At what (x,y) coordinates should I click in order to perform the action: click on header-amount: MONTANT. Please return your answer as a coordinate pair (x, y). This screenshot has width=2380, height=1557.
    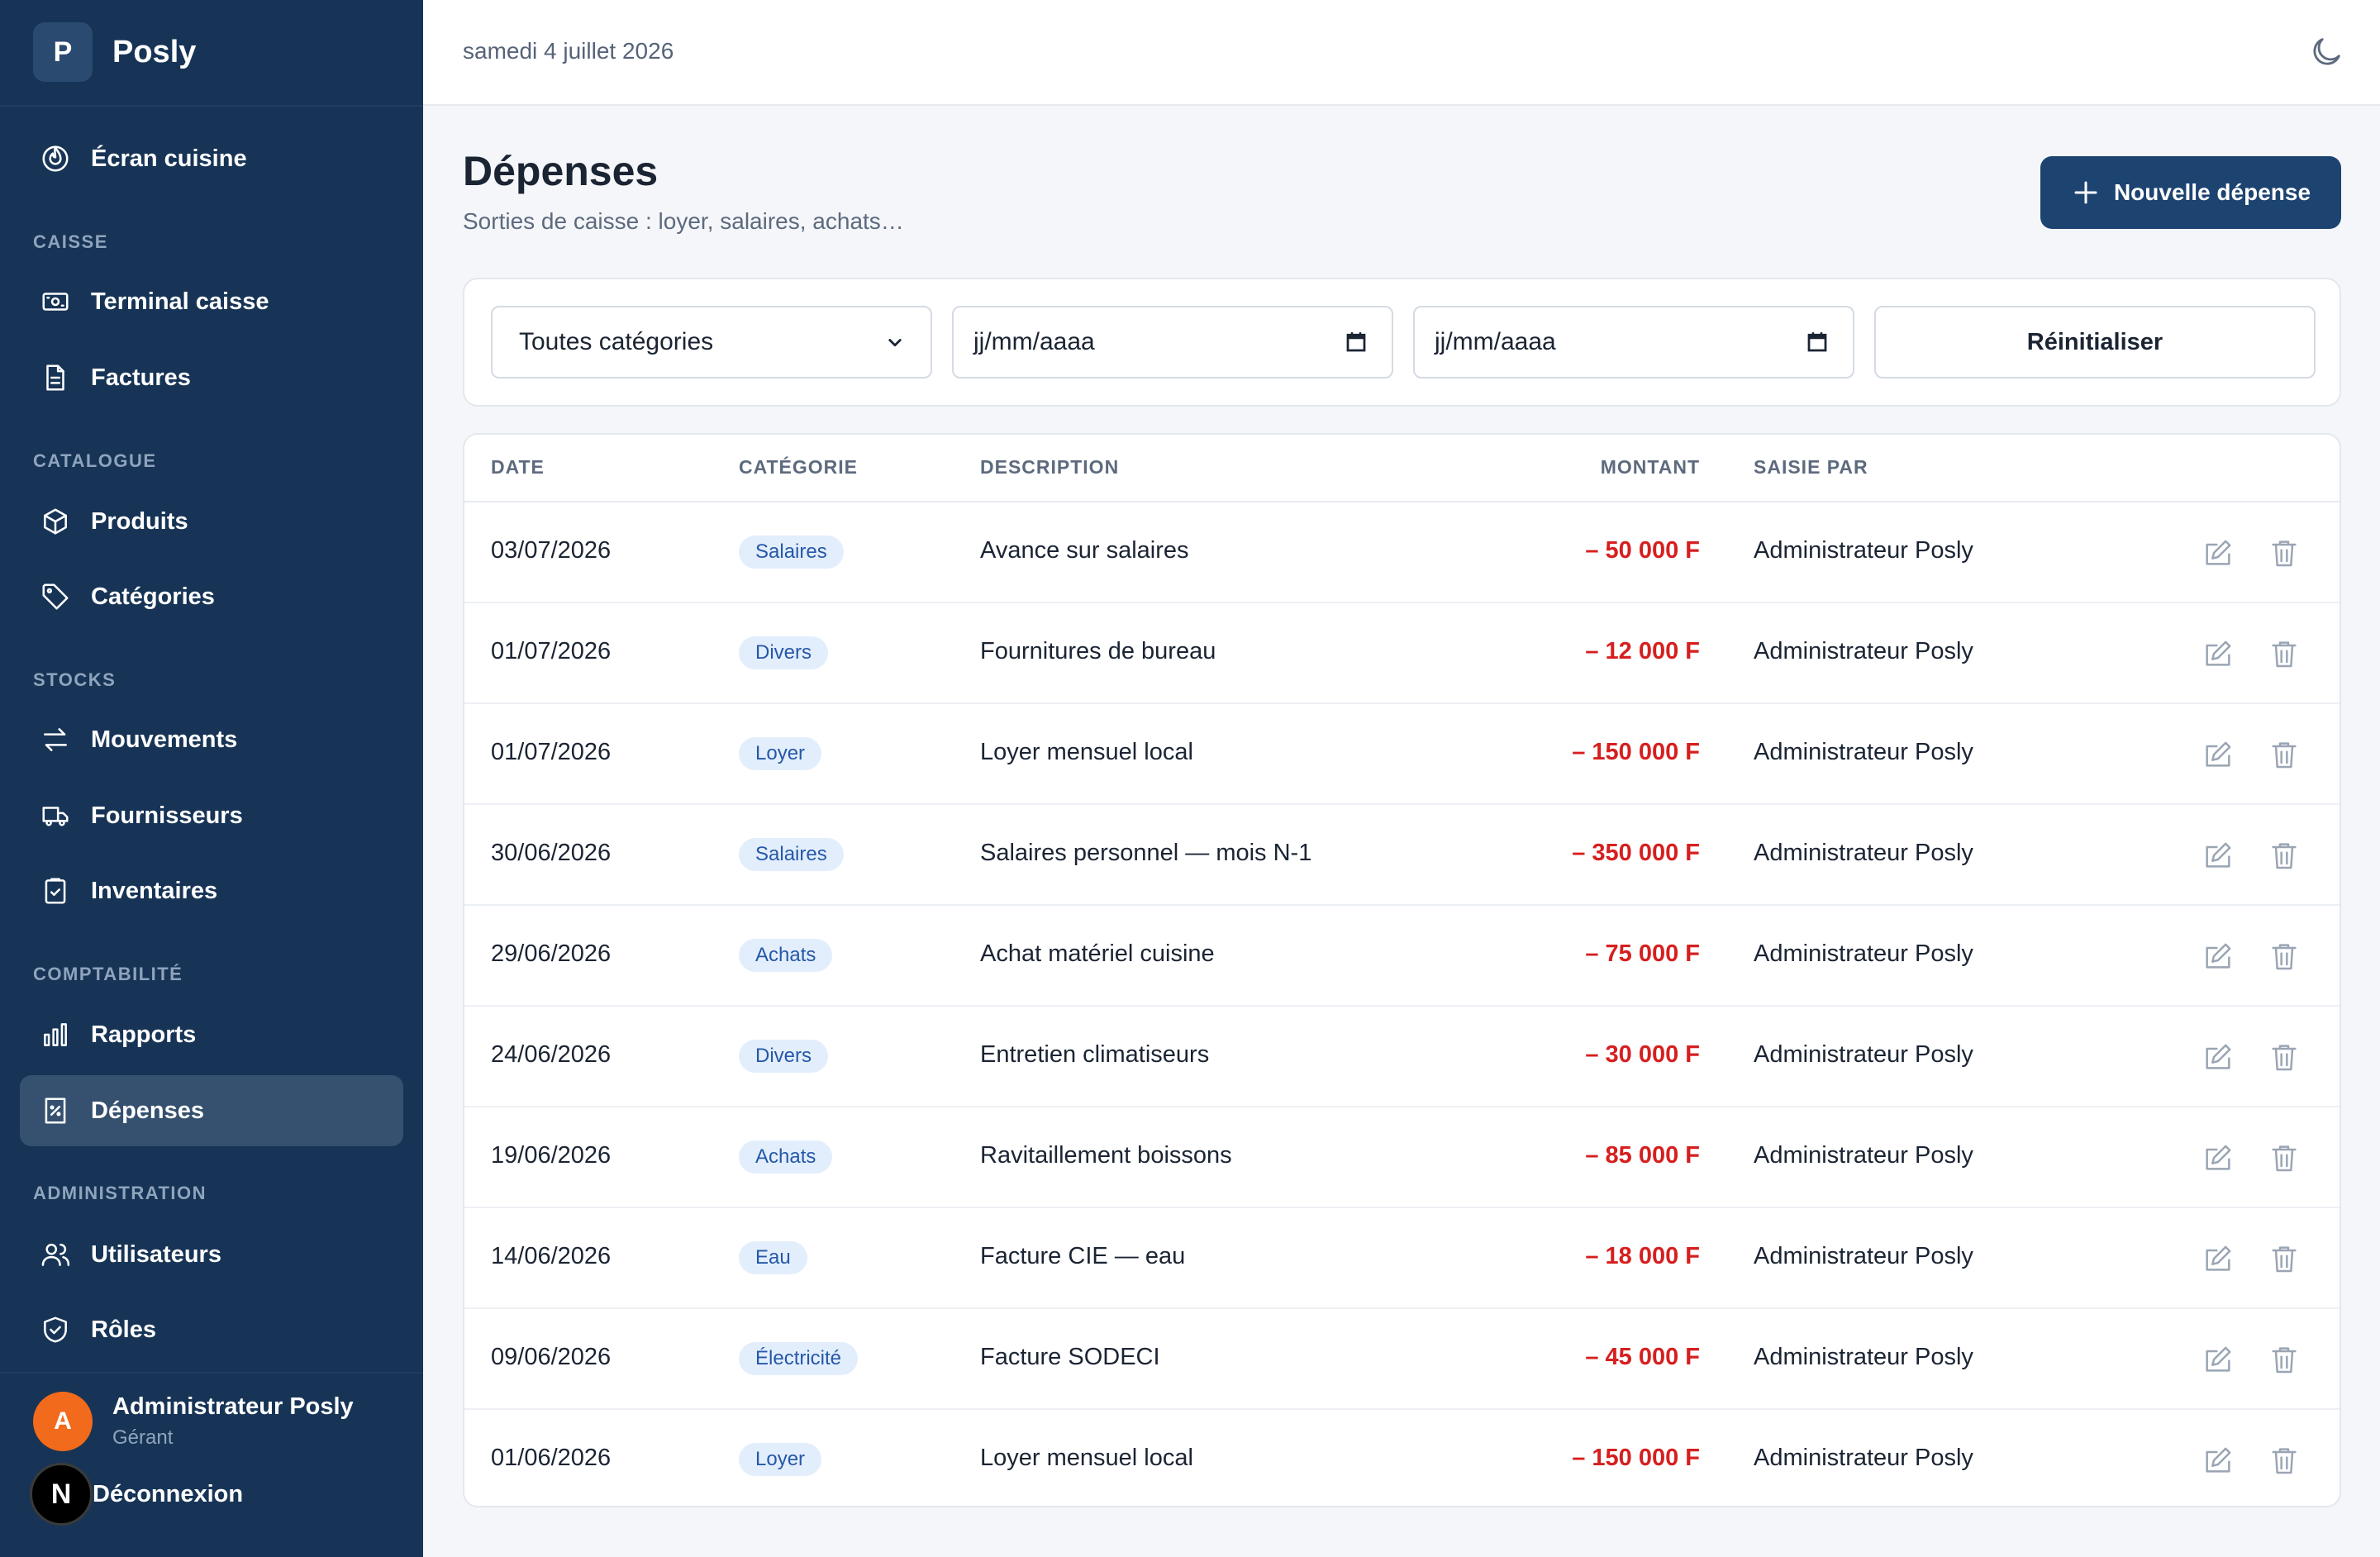
    Looking at the image, I should click on (1650, 467).